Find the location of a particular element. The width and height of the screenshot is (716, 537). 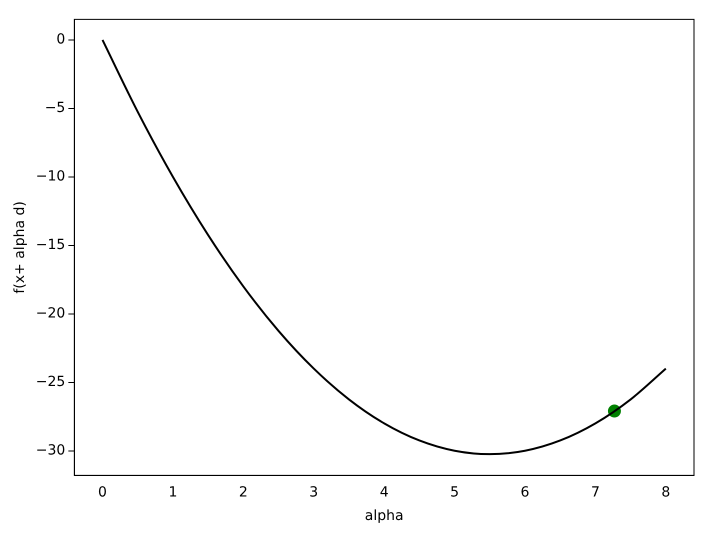

x-tick-label: 7 is located at coordinates (595, 492).